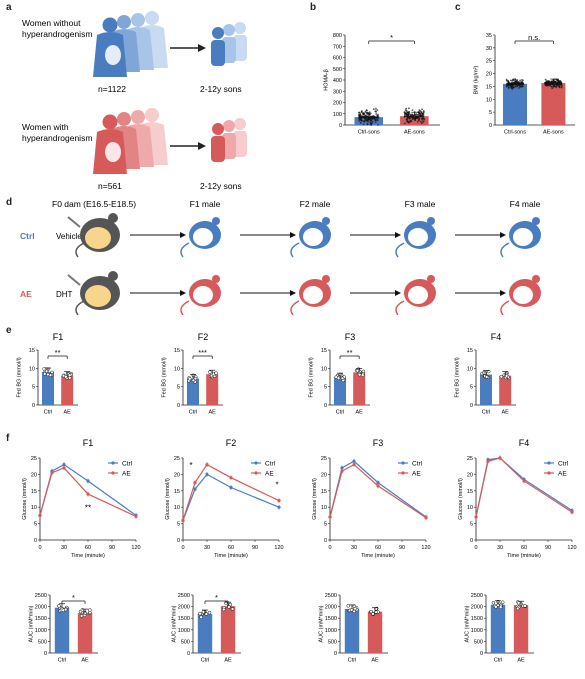  I want to click on y-tick-label: 700, so click(337, 47).